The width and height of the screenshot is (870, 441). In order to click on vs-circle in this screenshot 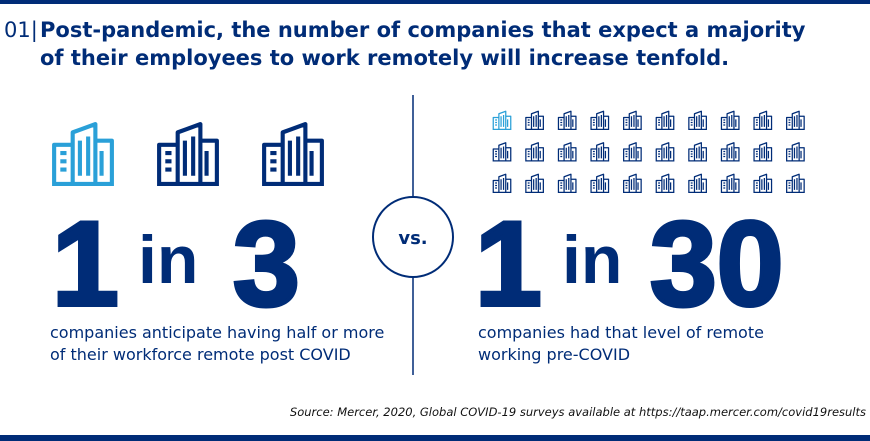, I will do `click(413, 237)`.